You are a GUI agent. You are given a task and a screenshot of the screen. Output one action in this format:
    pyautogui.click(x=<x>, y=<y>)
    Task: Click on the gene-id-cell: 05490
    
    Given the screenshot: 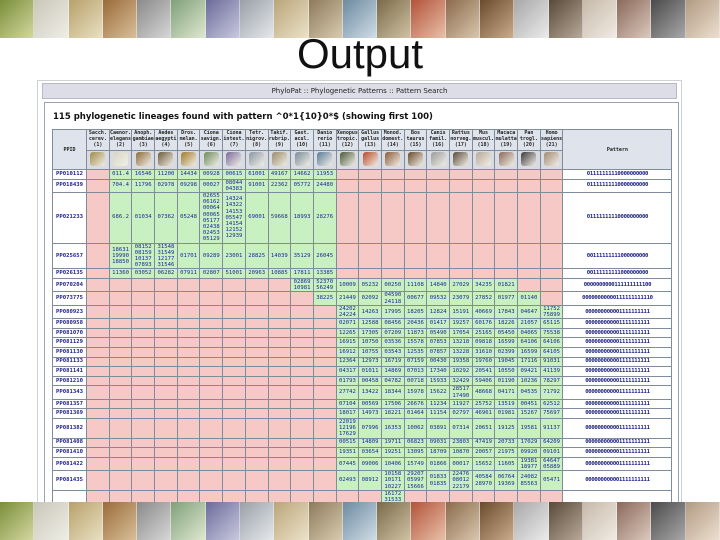 What is the action you would take?
    pyautogui.click(x=438, y=333)
    